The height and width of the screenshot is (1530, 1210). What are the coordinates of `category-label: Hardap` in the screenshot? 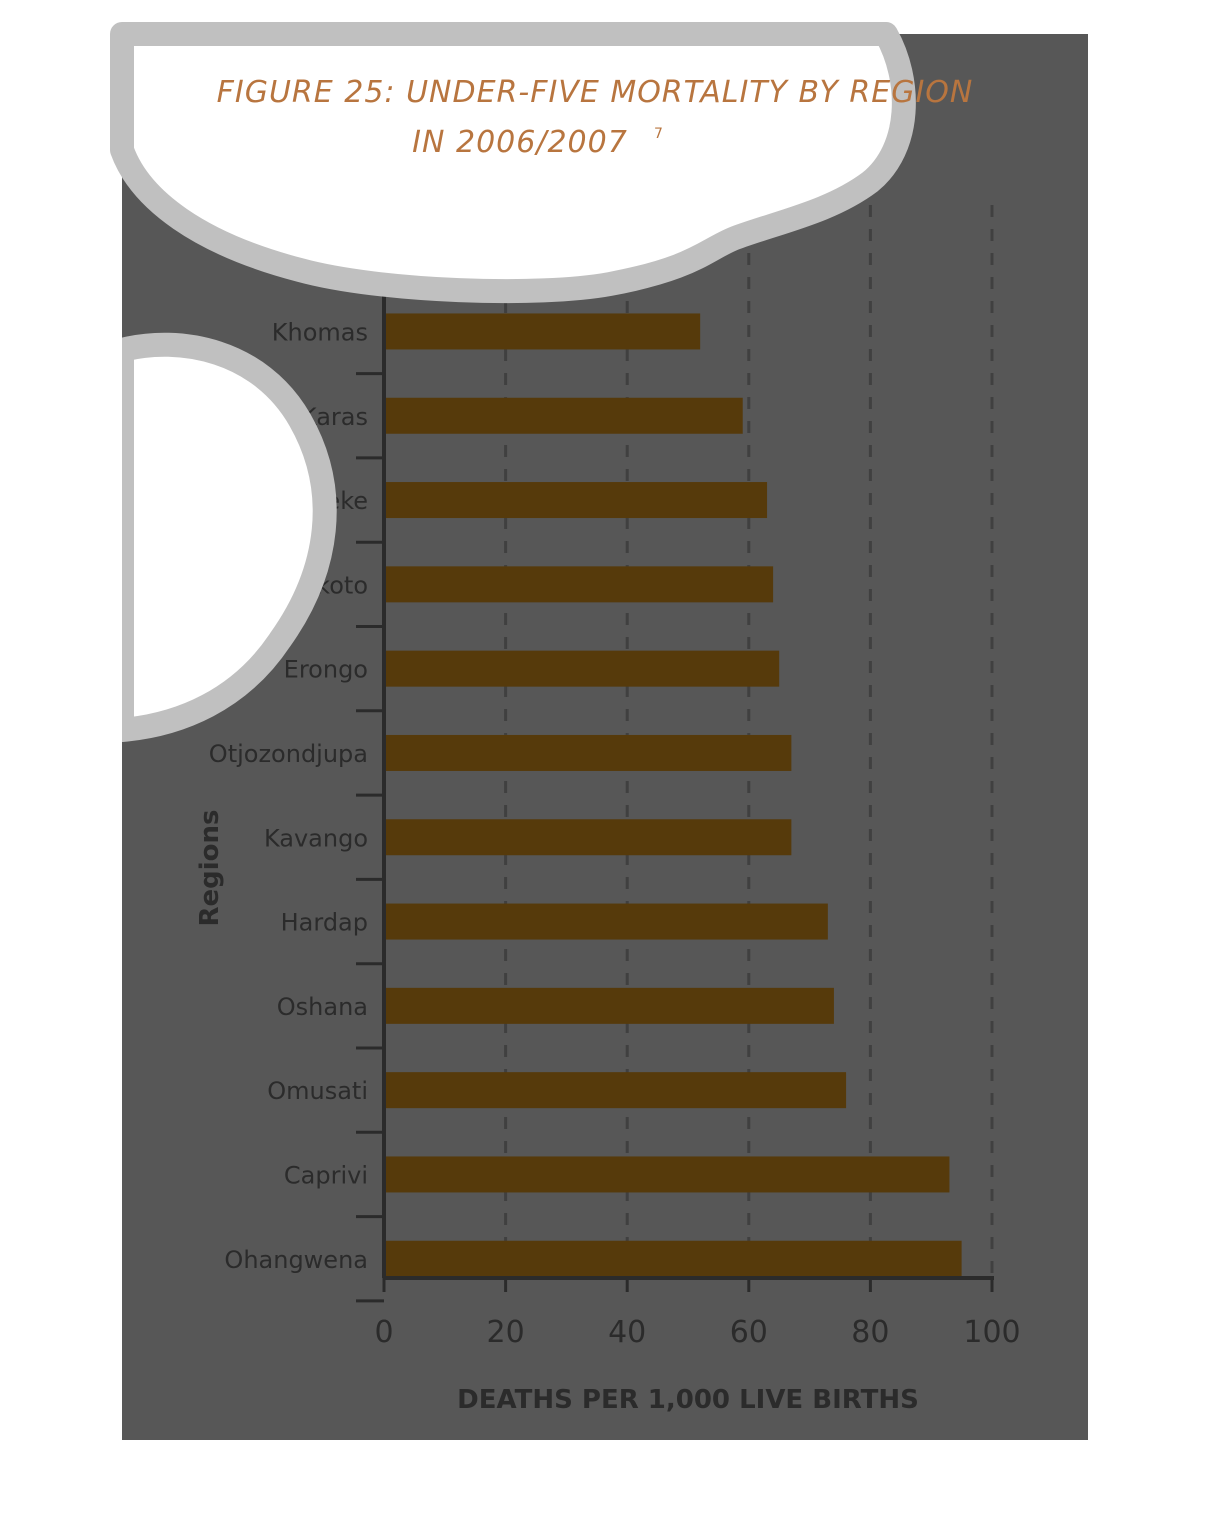 It's located at (324, 923).